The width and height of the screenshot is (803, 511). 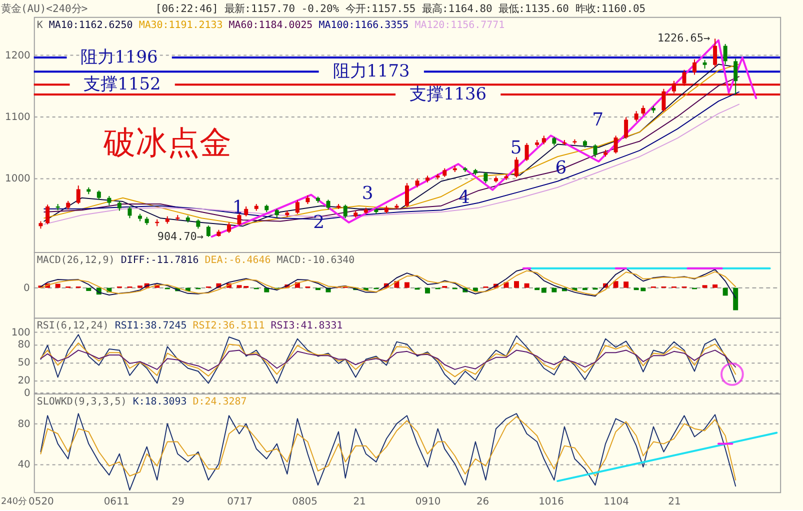 What do you see at coordinates (17, 179) in the screenshot?
I see `y-tick-label: 1000` at bounding box center [17, 179].